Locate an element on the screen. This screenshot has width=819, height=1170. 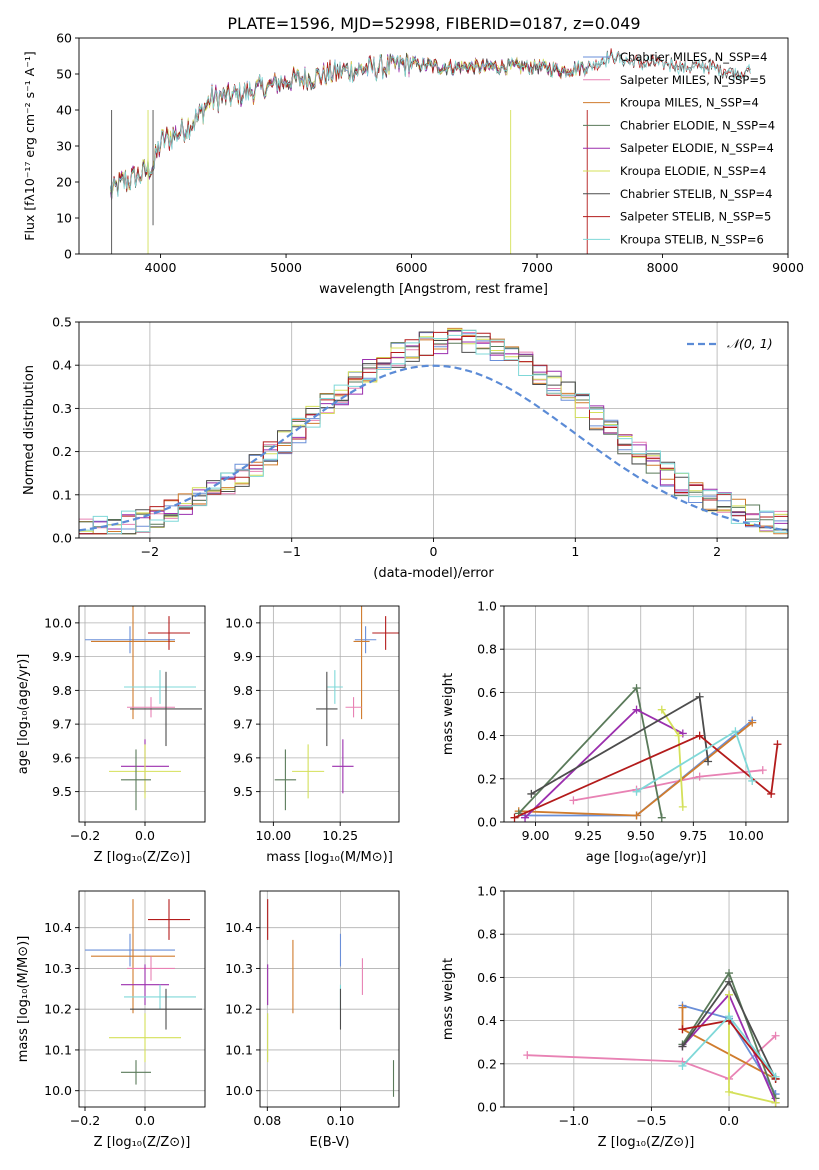
legend-entry: Chabrier ELODIE, N_SSP=4 is located at coordinates (697, 125).